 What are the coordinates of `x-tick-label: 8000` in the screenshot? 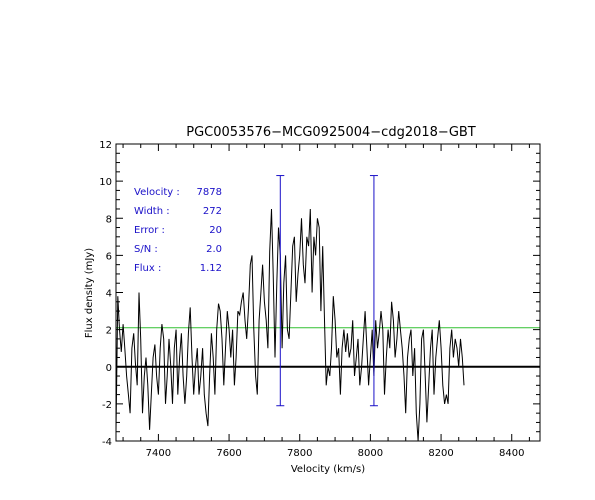 It's located at (370, 453).